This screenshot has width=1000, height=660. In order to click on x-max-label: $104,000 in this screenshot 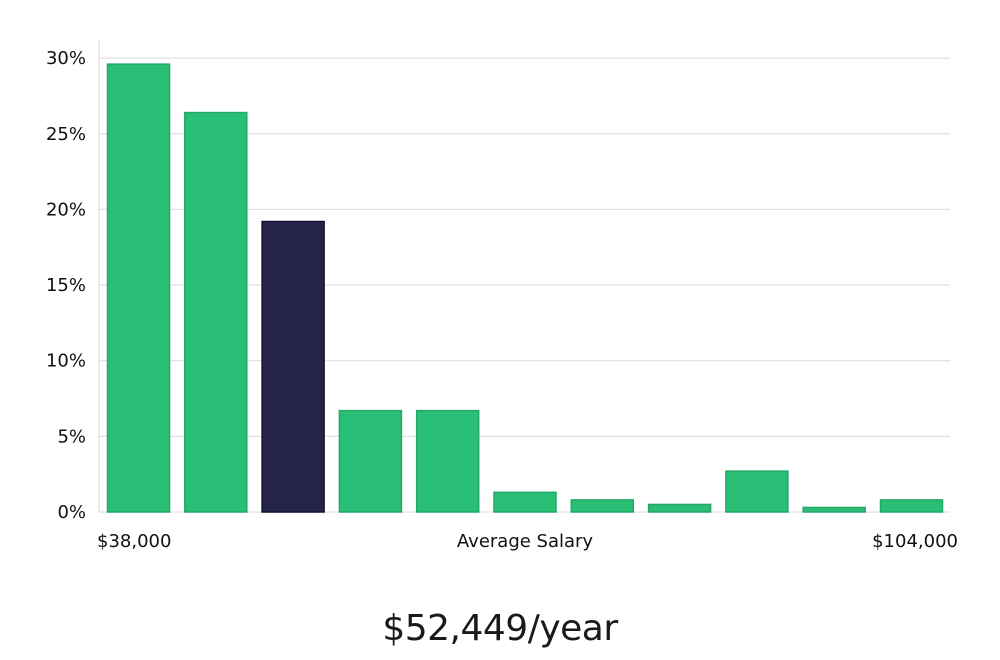, I will do `click(915, 541)`.